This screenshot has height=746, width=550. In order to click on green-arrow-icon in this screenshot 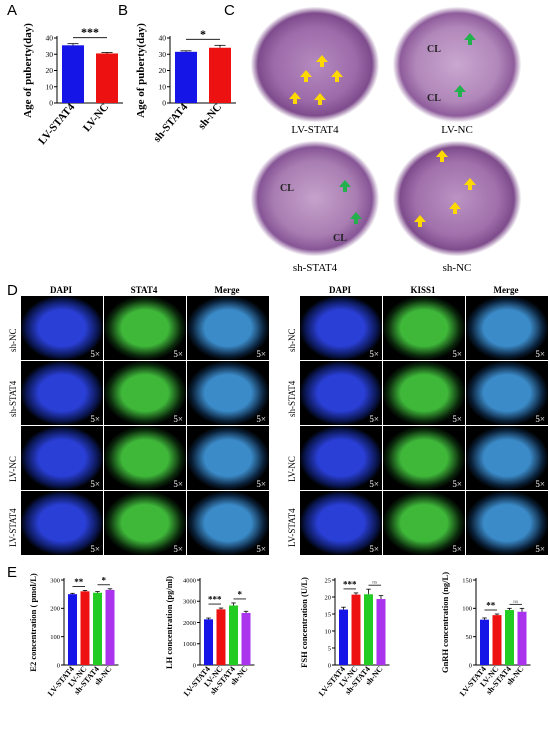, I will do `click(407, 128)`.